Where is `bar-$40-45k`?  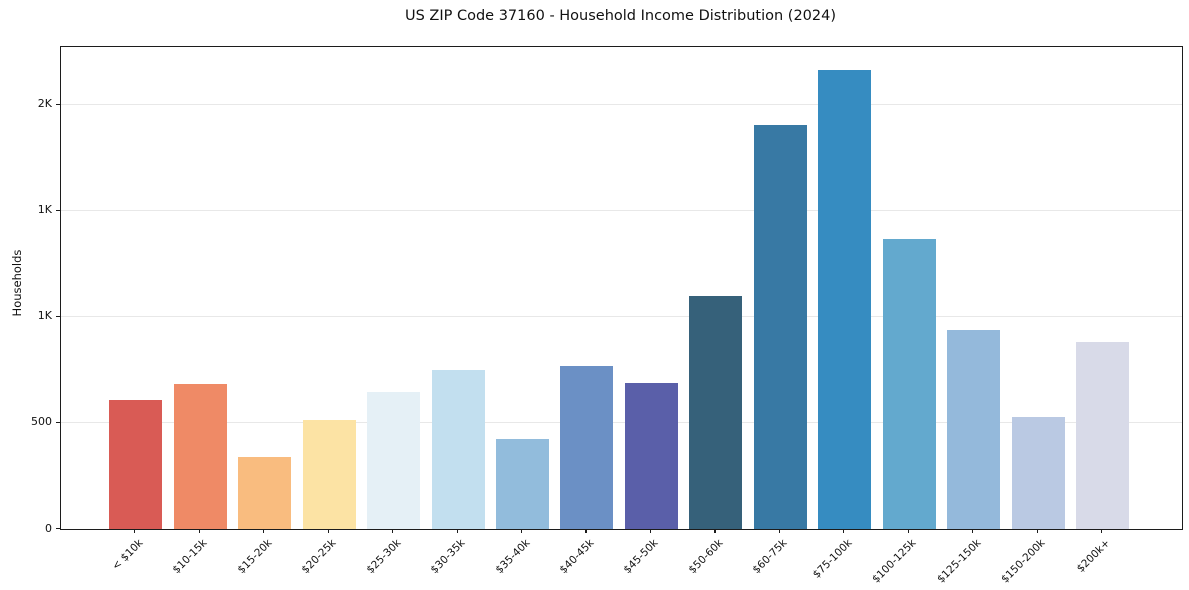 bar-$40-45k is located at coordinates (587, 447).